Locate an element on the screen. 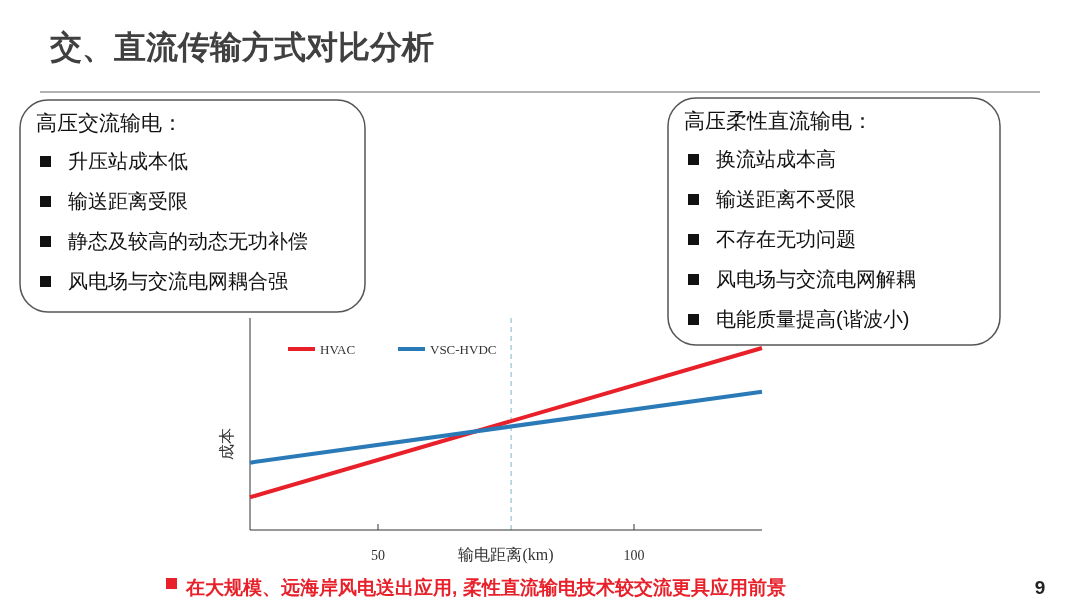 The width and height of the screenshot is (1080, 608). y-axis-title: 成本 is located at coordinates (226, 444).